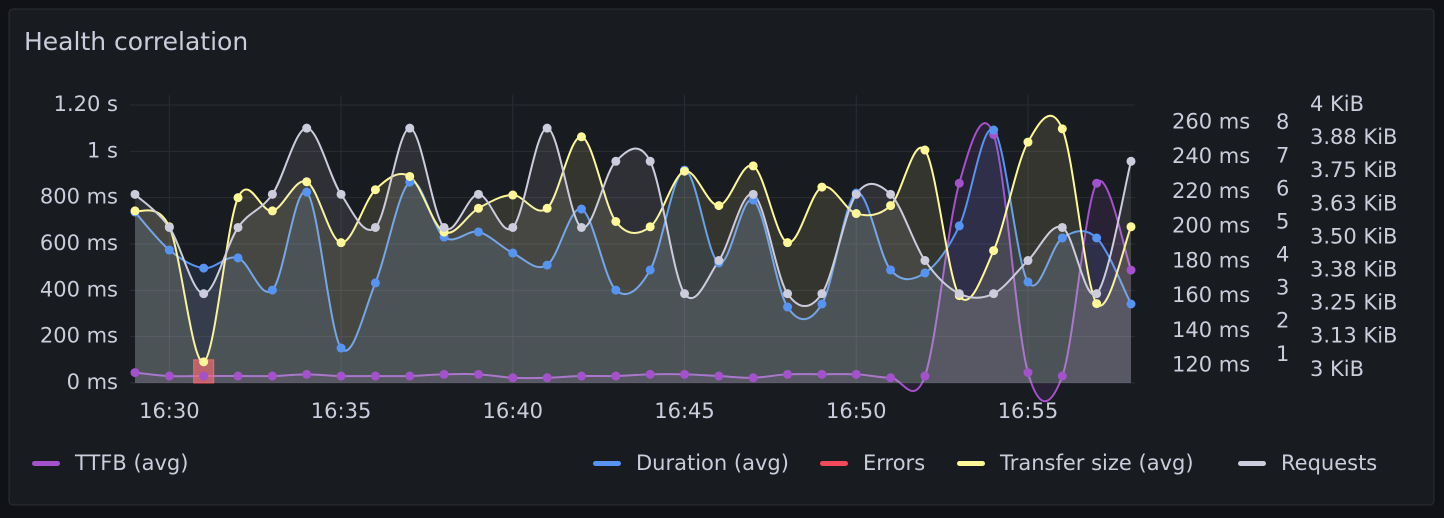  Describe the element at coordinates (1329, 463) in the screenshot. I see `legend-label: Requests` at that location.